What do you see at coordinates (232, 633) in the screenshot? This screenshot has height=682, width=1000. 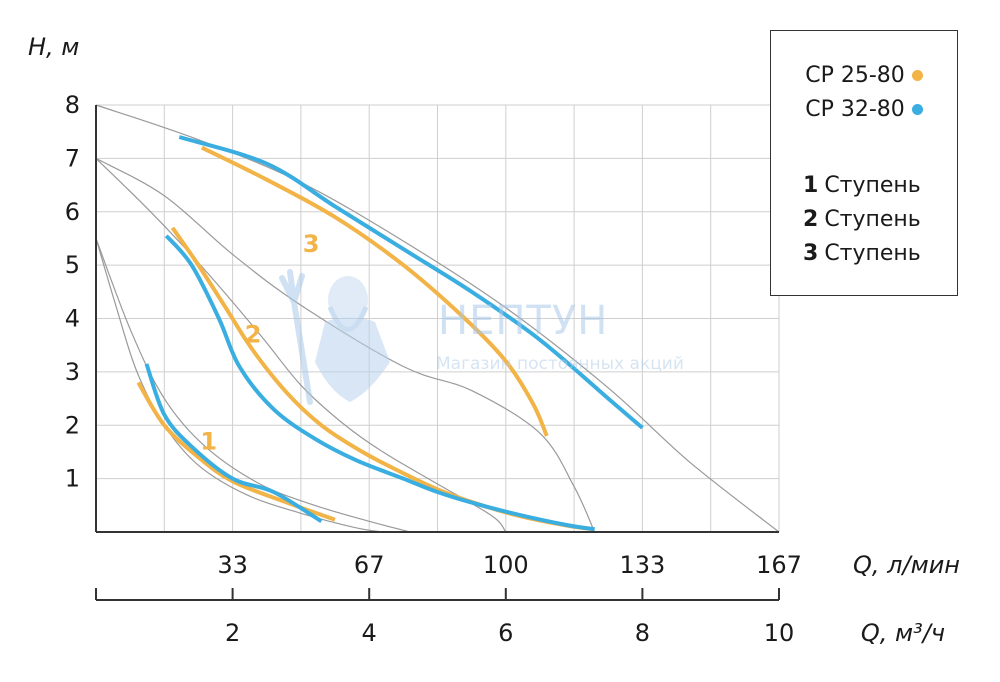 I see `x2-tick-label: 2` at bounding box center [232, 633].